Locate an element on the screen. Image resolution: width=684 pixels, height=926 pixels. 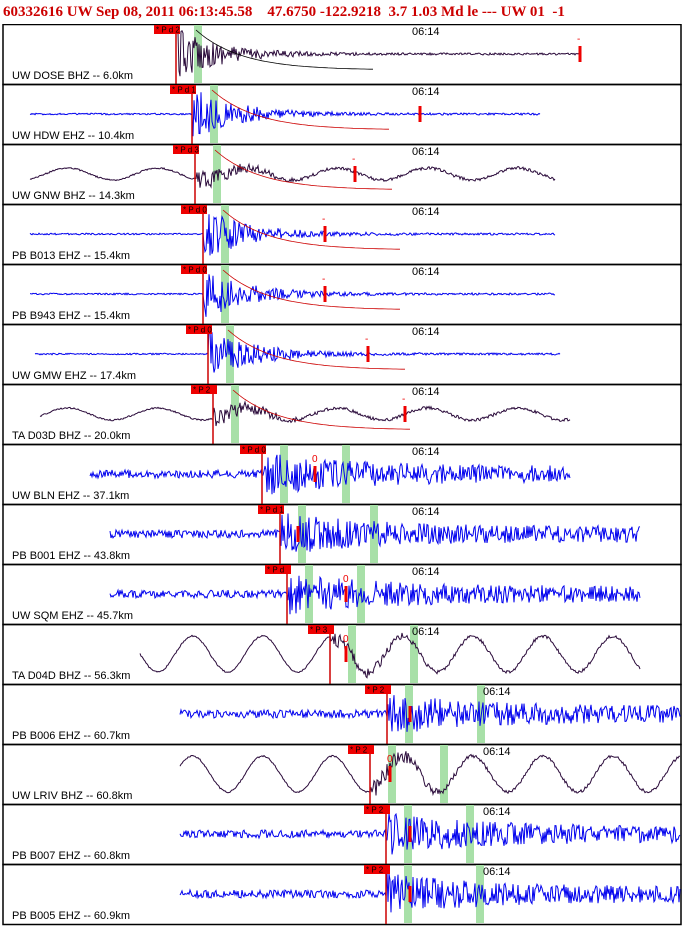
trace-panel: * P d 0 - 06:14 UW GMW EHZ -- 17.4km is located at coordinates (342, 354).